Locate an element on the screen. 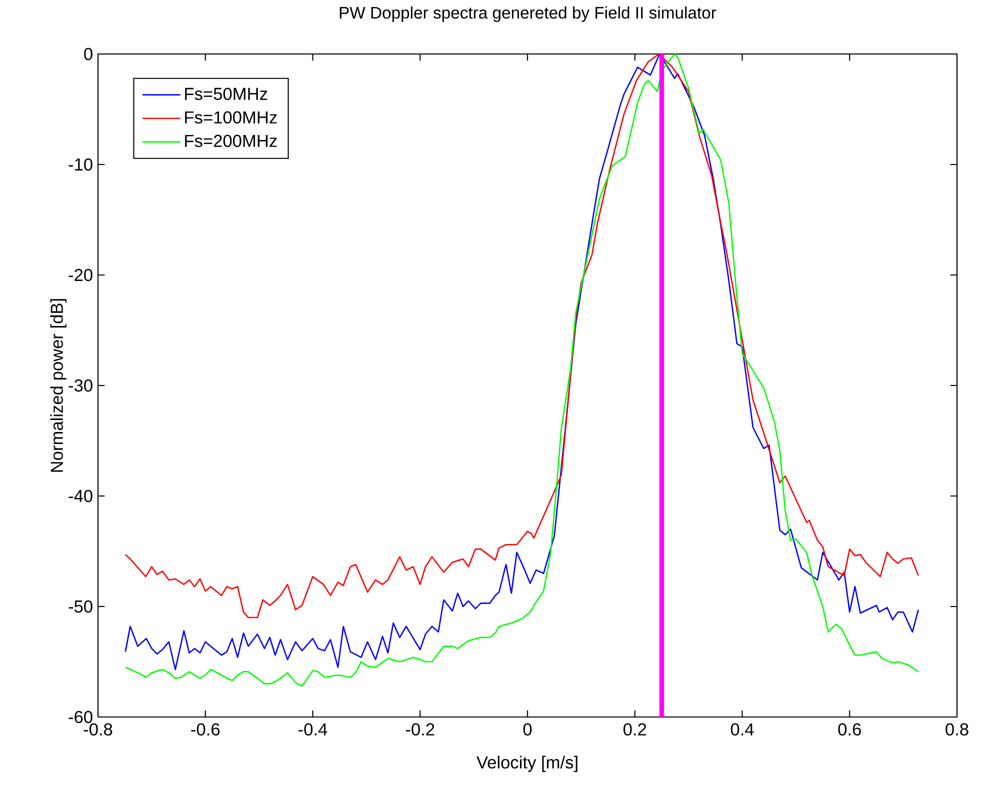 Image resolution: width=981 pixels, height=789 pixels. y-tick-label: 0 is located at coordinates (88, 54).